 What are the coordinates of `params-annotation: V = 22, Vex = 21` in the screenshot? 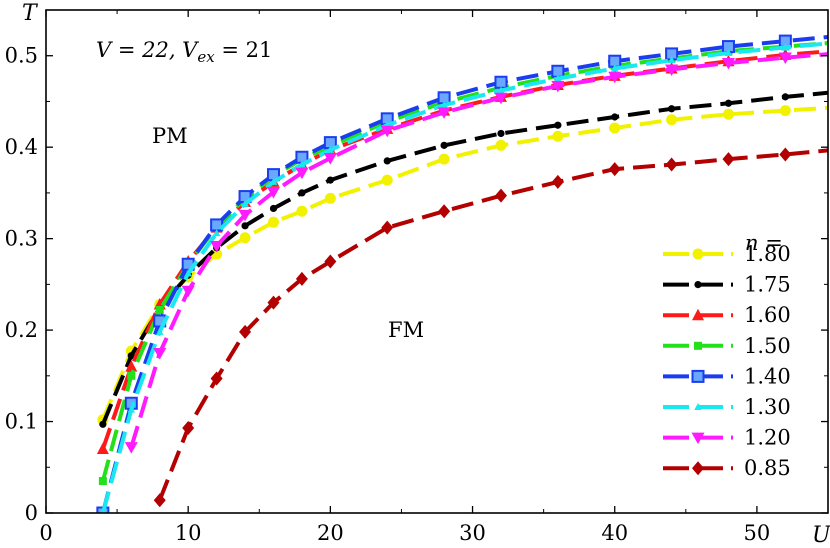 It's located at (184, 52).